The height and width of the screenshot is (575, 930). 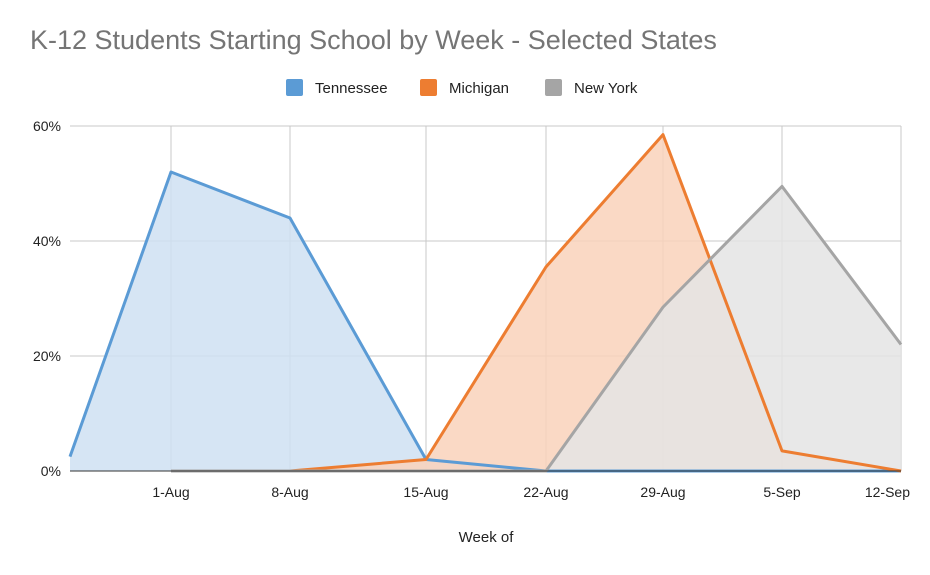 I want to click on x-tick-label-4: 15-Aug, so click(x=425, y=492).